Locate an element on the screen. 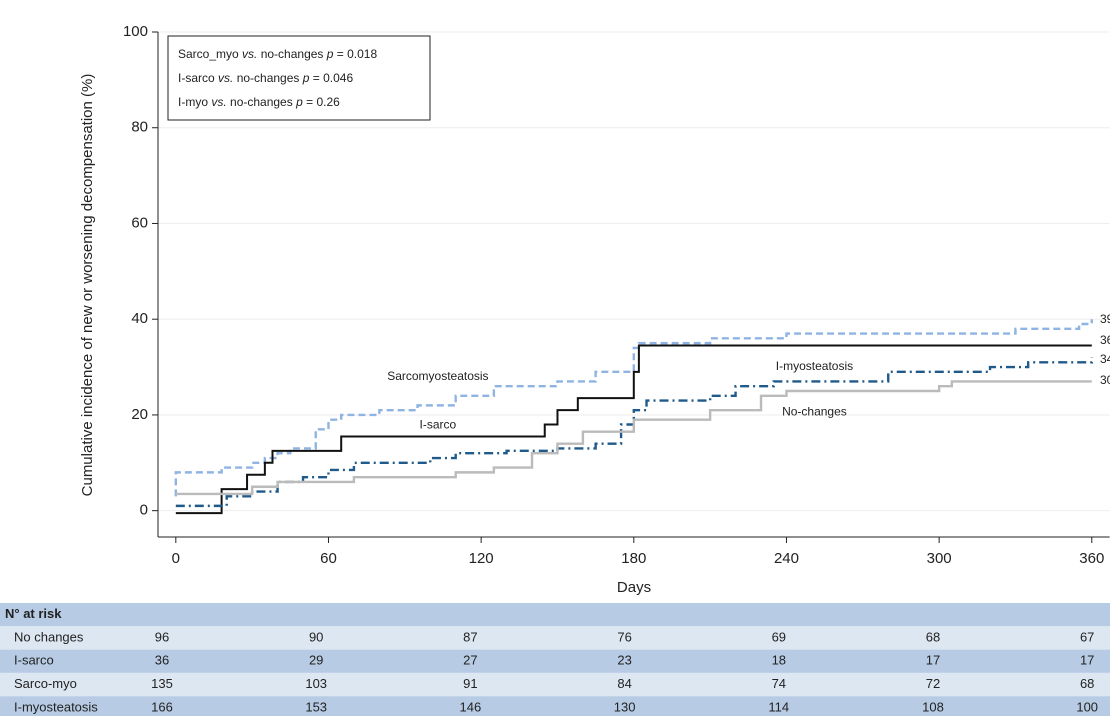 The width and height of the screenshot is (1110, 716). y-tick-label: 100 is located at coordinates (135, 31).